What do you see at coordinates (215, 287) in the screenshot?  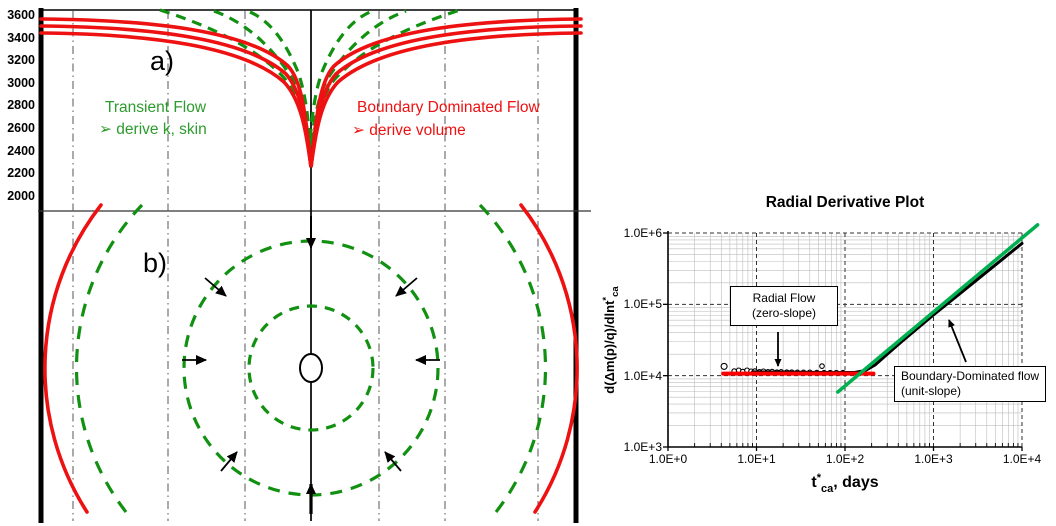 I see `flow-arrow-nw` at bounding box center [215, 287].